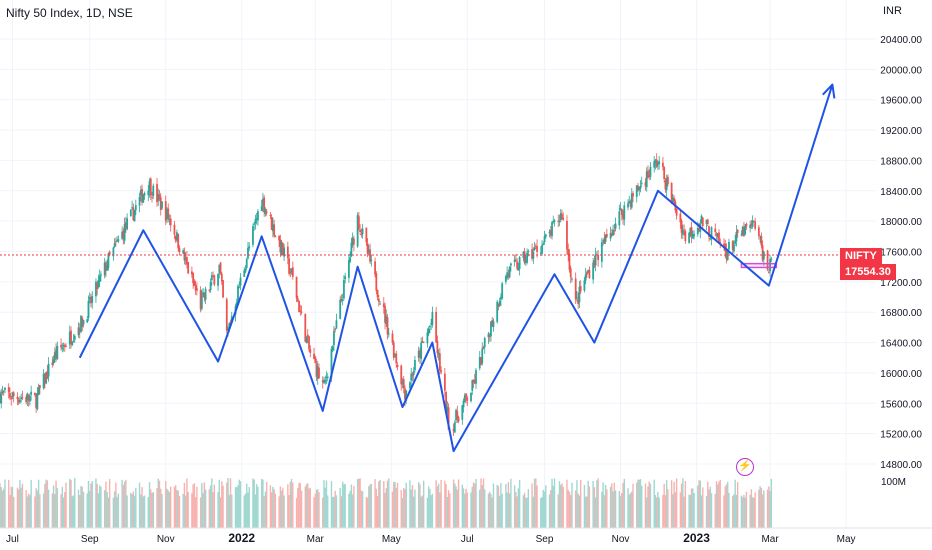 This screenshot has height=550, width=932. What do you see at coordinates (745, 467) in the screenshot?
I see `lightning-bolt-icon: ⚡` at bounding box center [745, 467].